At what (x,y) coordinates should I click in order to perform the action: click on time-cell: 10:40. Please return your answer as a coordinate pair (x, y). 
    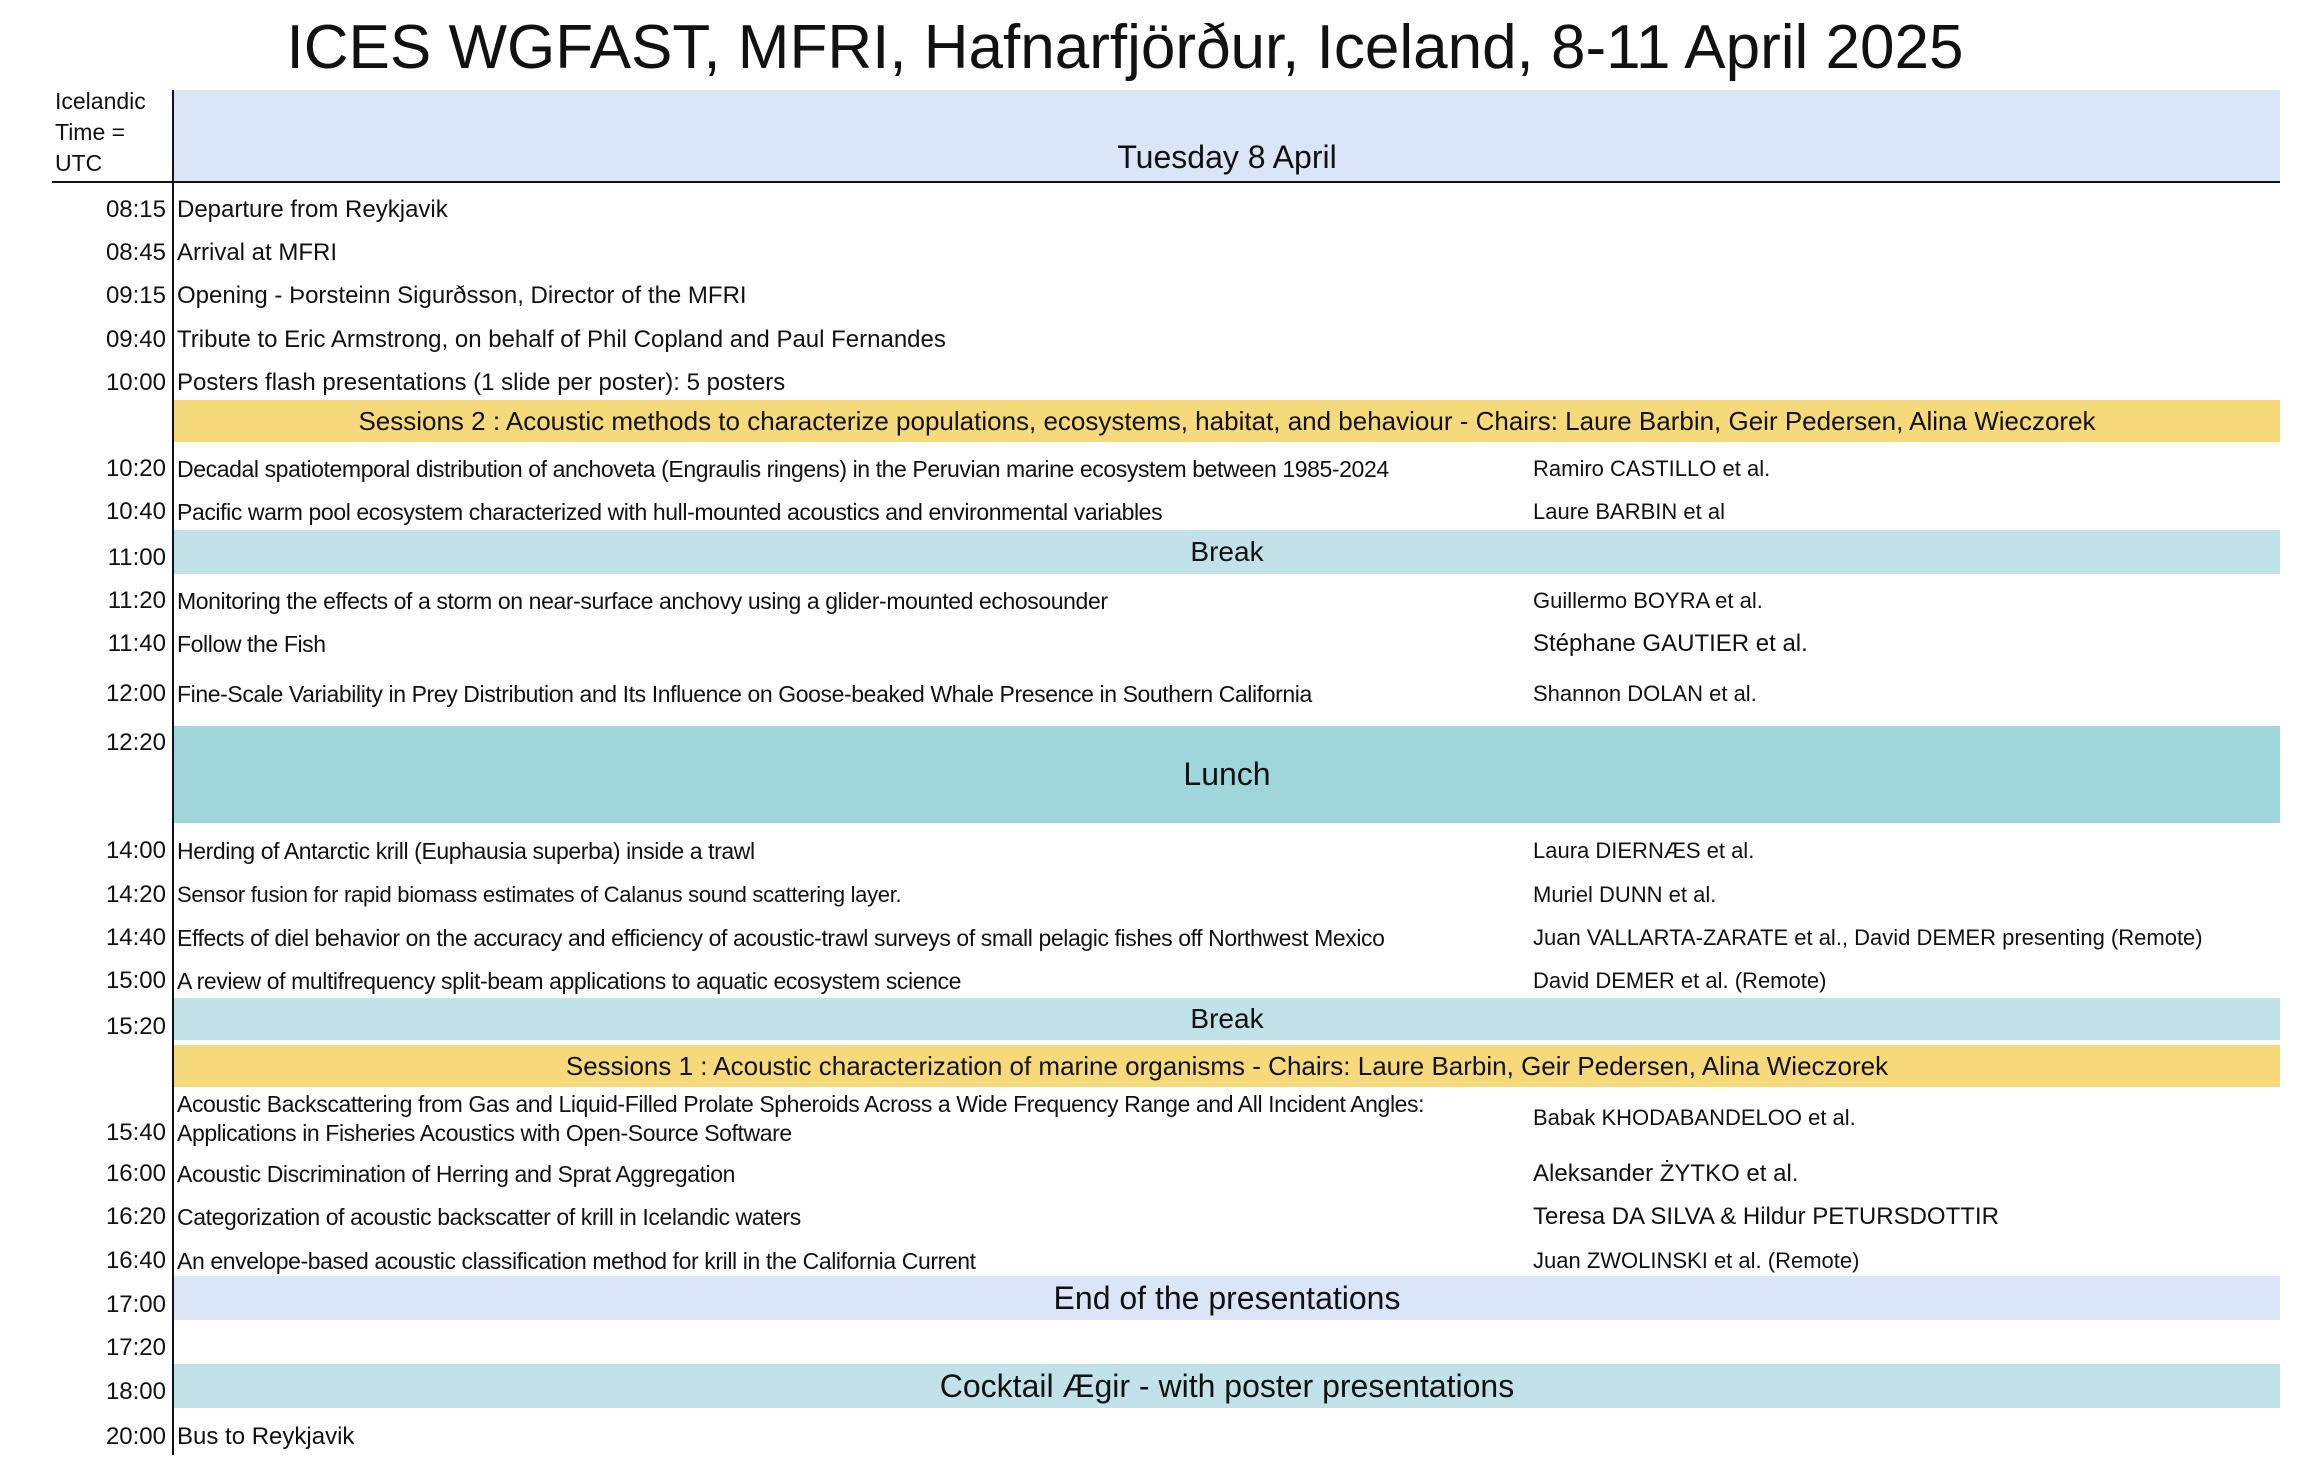
    Looking at the image, I should click on (135, 511).